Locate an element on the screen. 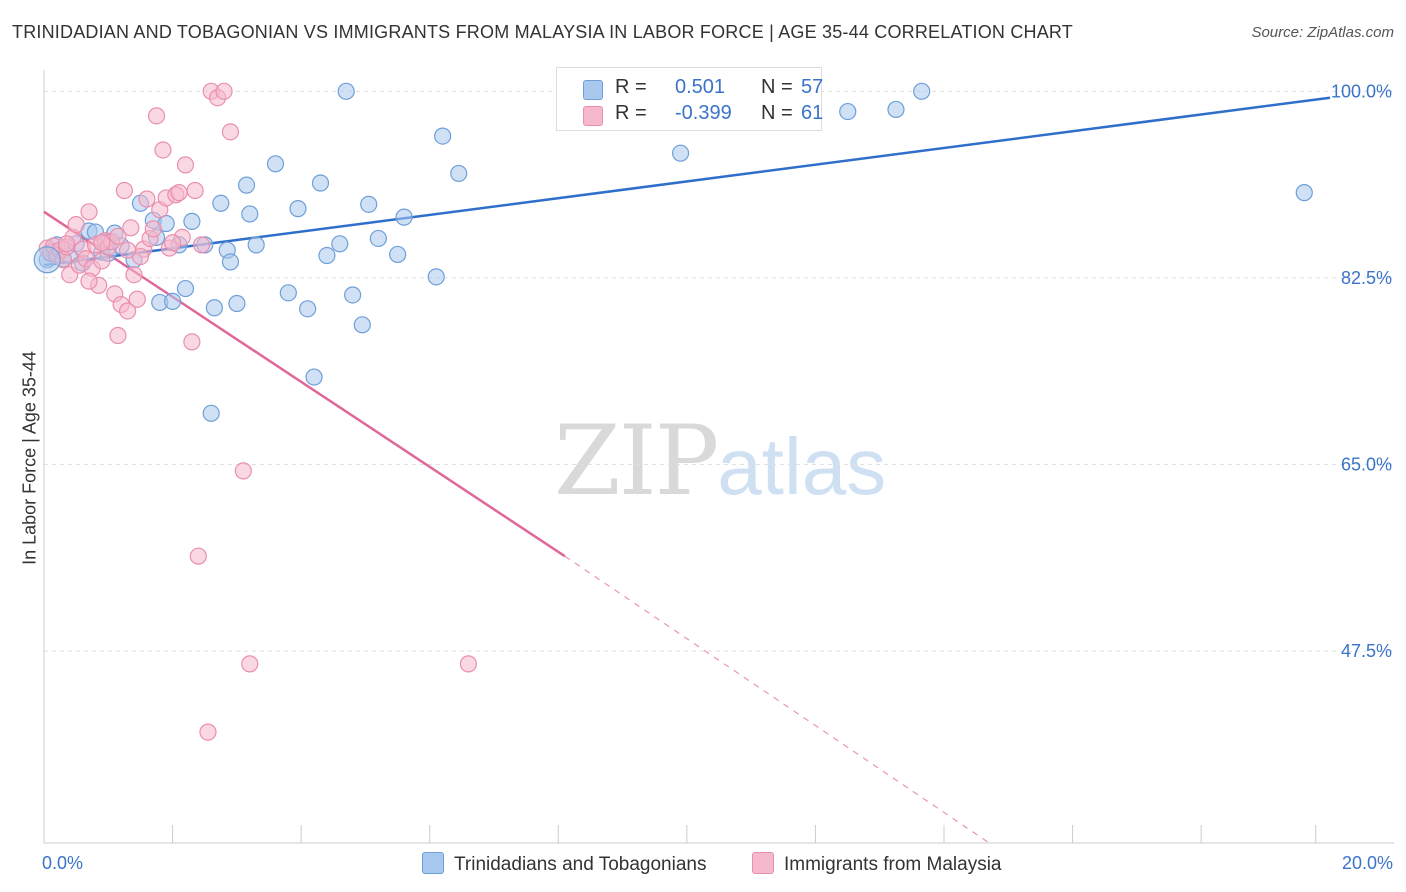  y-tick-label: 82.5% is located at coordinates (1366, 278).